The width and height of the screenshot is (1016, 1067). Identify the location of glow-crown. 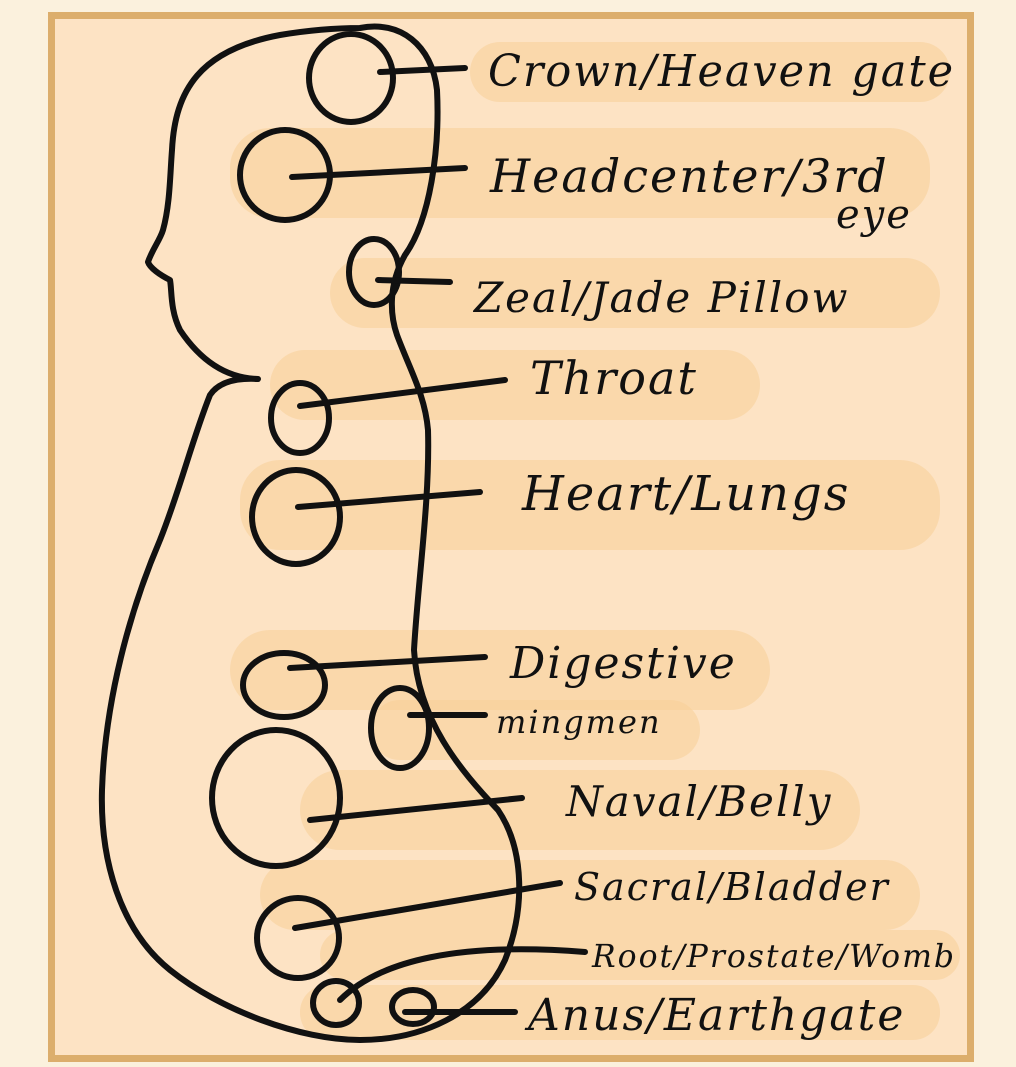
(710, 72).